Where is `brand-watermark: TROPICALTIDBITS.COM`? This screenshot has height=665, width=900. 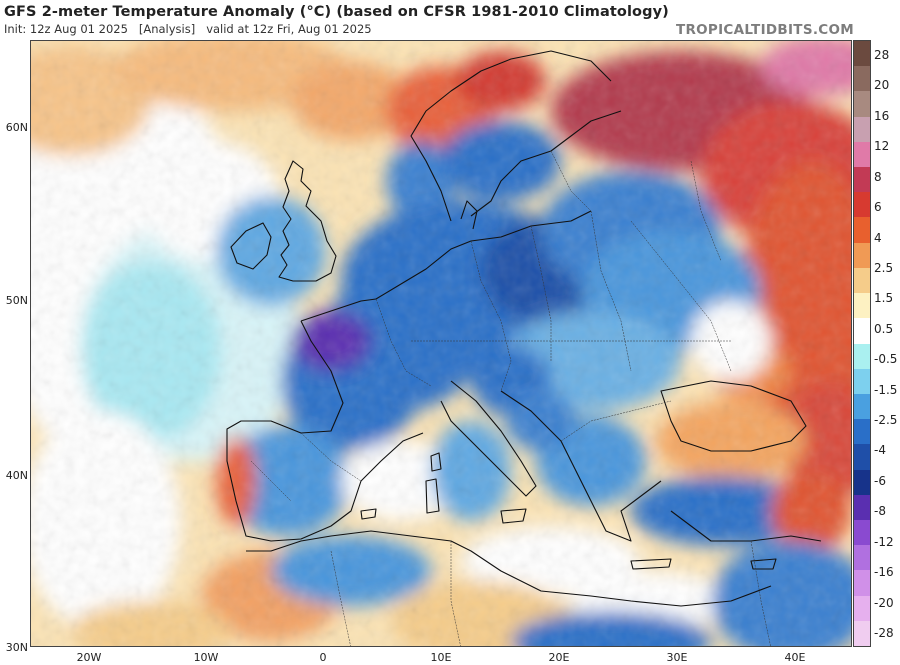
brand-watermark: TROPICALTIDBITS.COM is located at coordinates (764, 30).